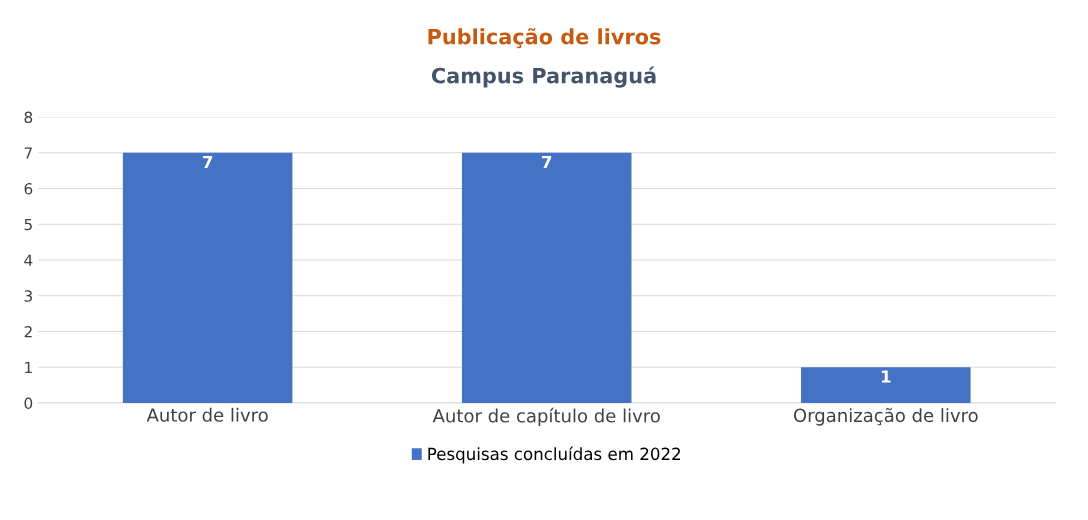  What do you see at coordinates (546, 417) in the screenshot?
I see `x-tick-label: Autor de capítulo de livro` at bounding box center [546, 417].